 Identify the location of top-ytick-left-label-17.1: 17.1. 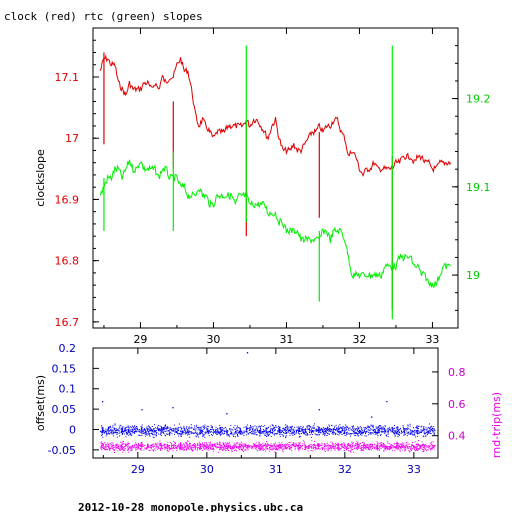
(67, 77).